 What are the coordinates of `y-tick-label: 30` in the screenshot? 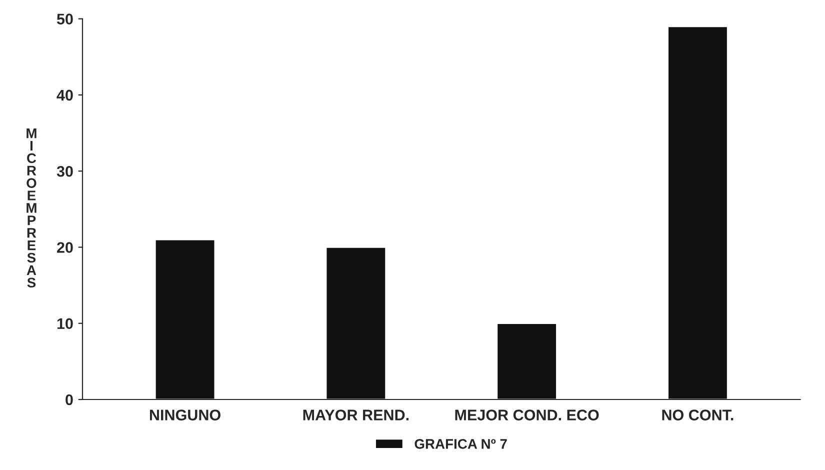 It's located at (64, 171).